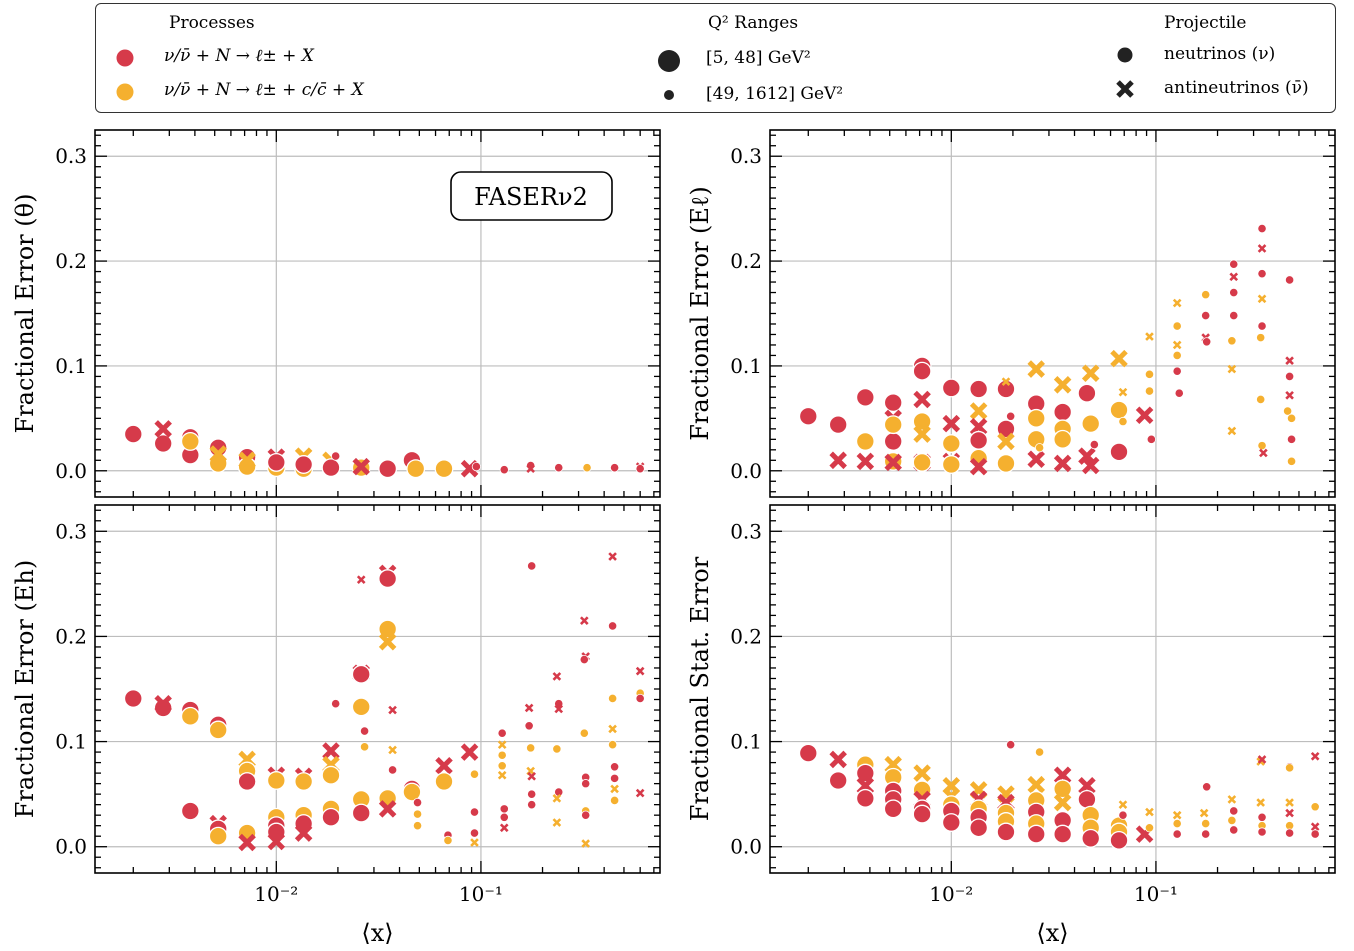 The height and width of the screenshot is (951, 1354). What do you see at coordinates (746, 156) in the screenshot?
I see `y-tick-label: 0.3` at bounding box center [746, 156].